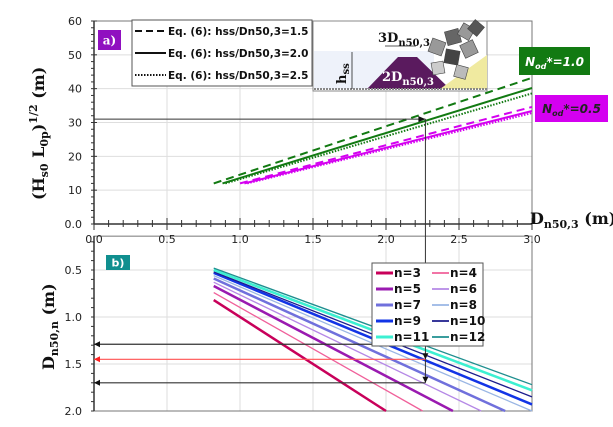 The width and height of the screenshot is (613, 427). I want to click on y-tick-label-b: 2.0, so click(74, 411).